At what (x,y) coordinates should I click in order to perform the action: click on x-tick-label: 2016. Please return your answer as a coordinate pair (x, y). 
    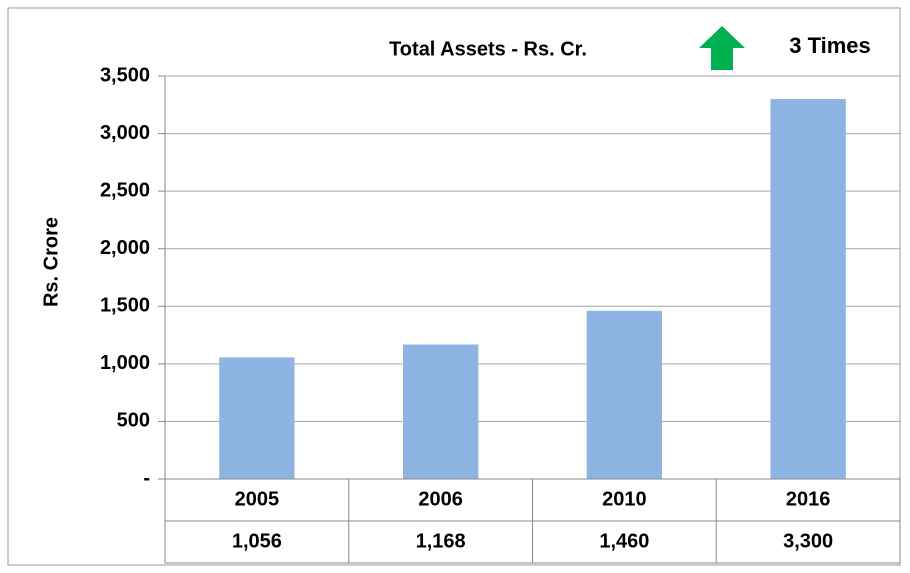
    Looking at the image, I should click on (808, 499).